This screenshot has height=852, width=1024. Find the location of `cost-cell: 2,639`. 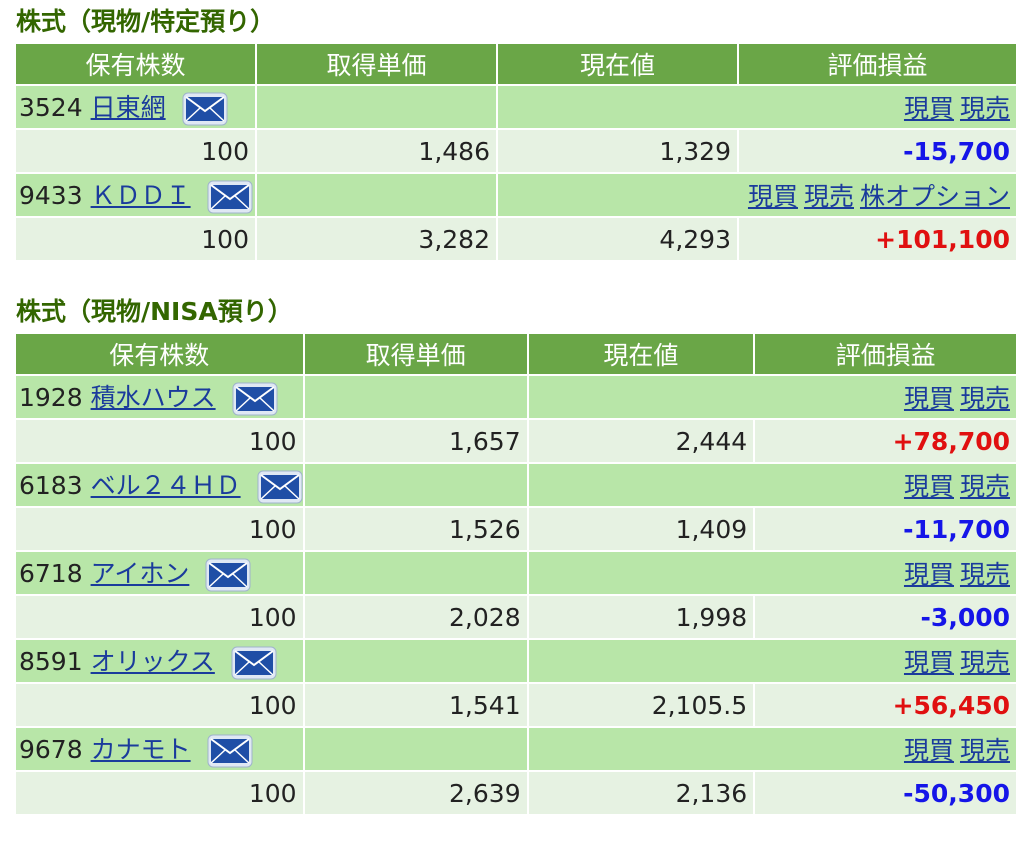

cost-cell: 2,639 is located at coordinates (415, 793).